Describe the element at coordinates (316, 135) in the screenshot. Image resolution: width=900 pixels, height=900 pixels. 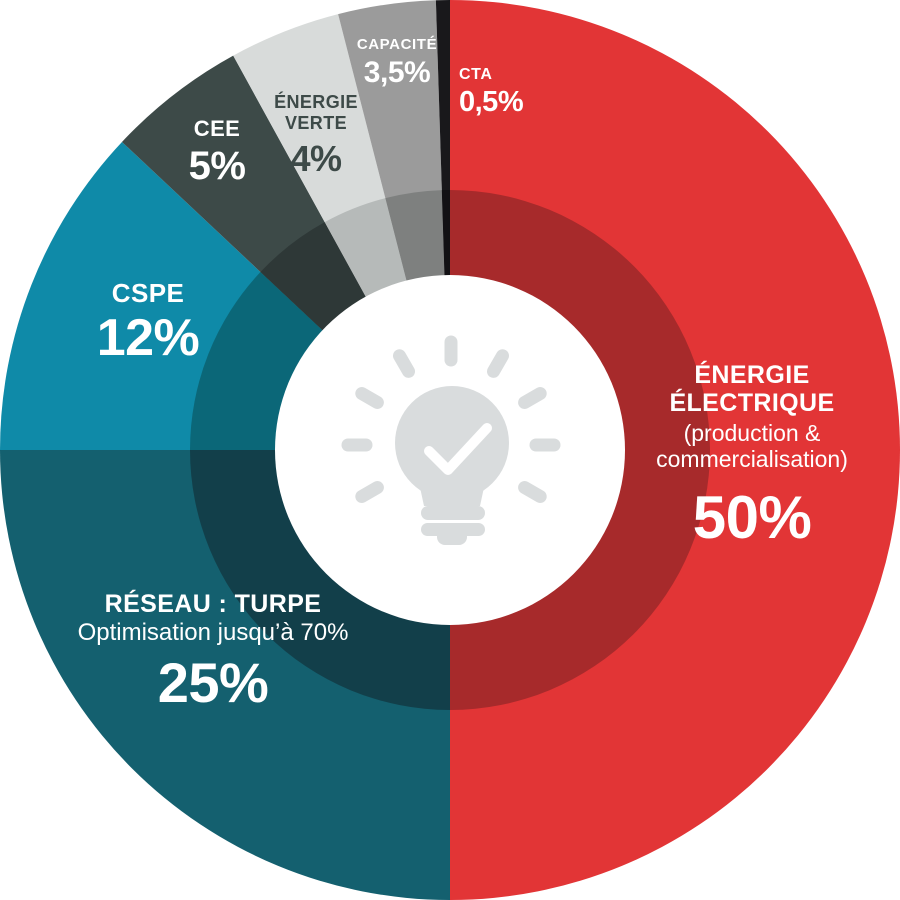
I see `slice-label-energie-verte: ÉNERGIE VERTE 4%` at that location.